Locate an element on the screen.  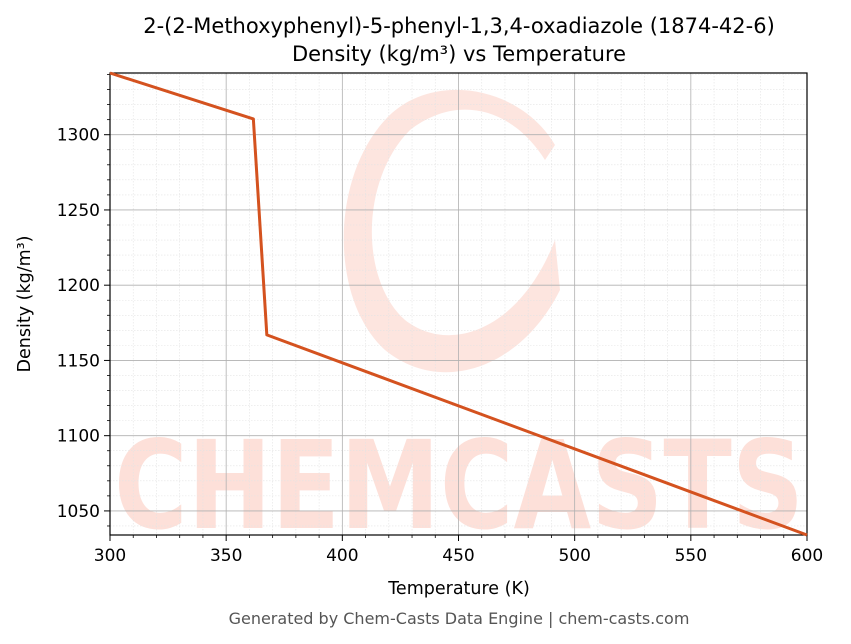
x-axis-label: Temperature (K) is located at coordinates (458, 589).